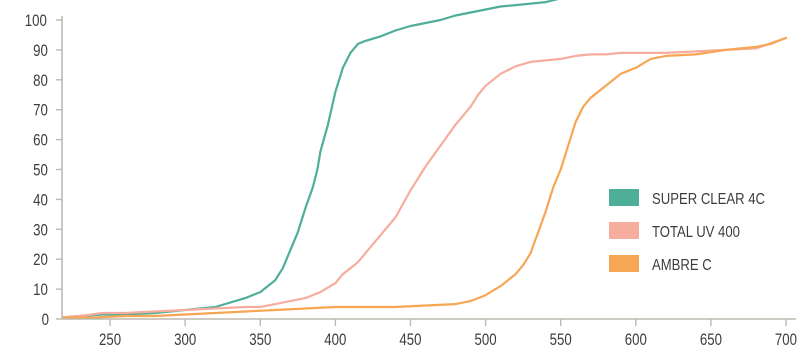 Image resolution: width=800 pixels, height=355 pixels. What do you see at coordinates (636, 340) in the screenshot?
I see `x-tick-label-600: 600` at bounding box center [636, 340].